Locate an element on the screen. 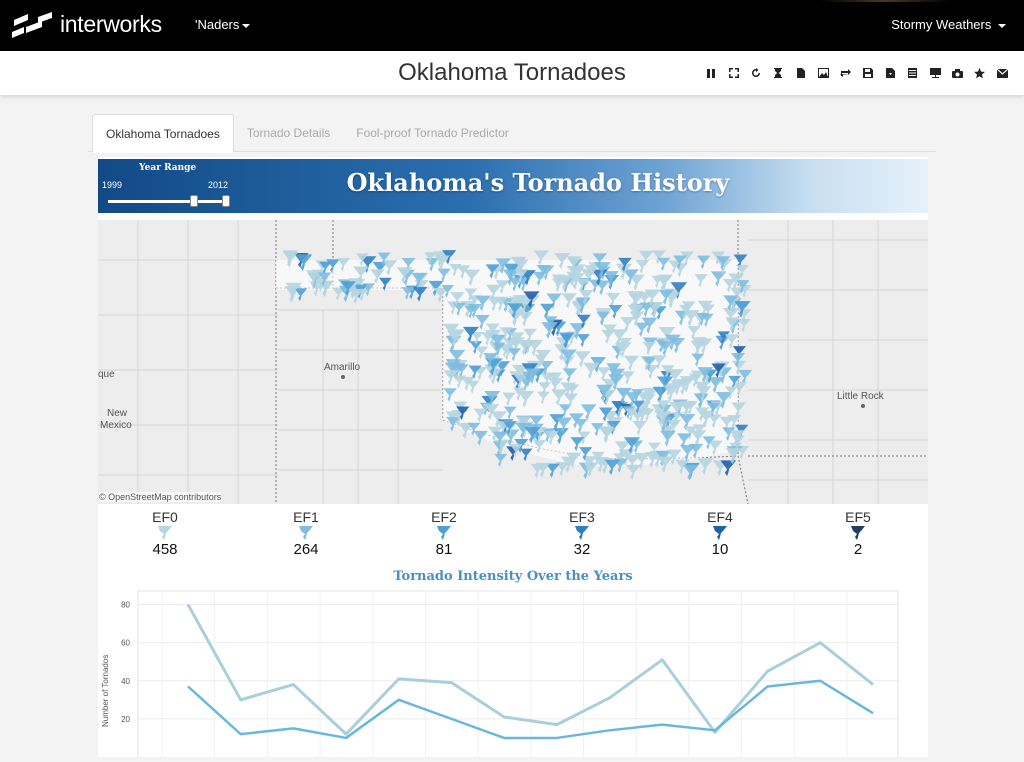 The height and width of the screenshot is (762, 1024). export-icon is located at coordinates (890, 73).